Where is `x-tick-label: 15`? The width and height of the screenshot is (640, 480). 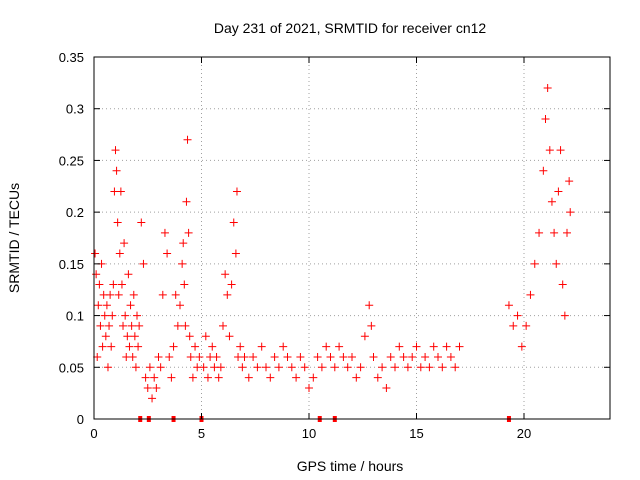
x-tick-label: 15 is located at coordinates (416, 433).